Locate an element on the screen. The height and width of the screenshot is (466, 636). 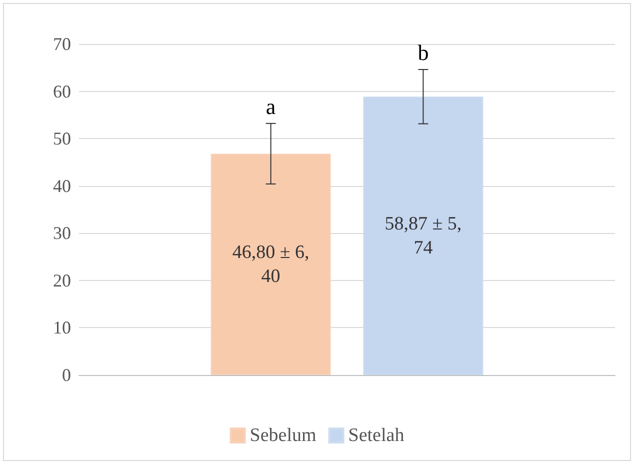
annotation: b is located at coordinates (423, 52).